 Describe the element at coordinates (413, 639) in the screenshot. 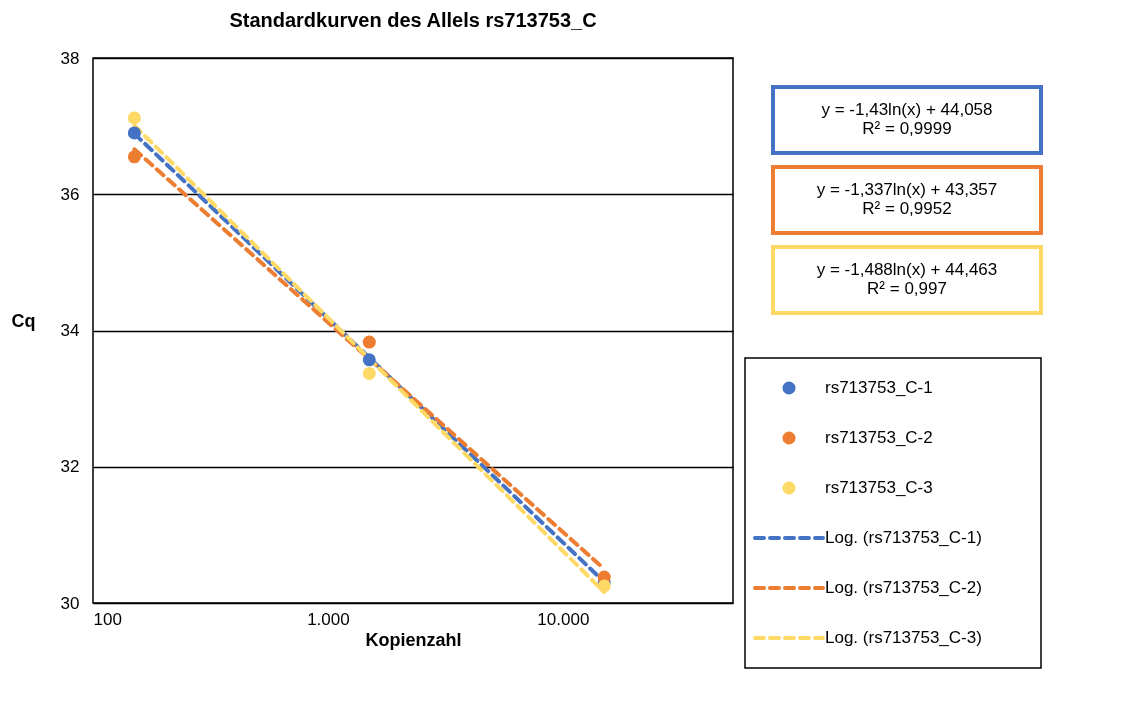

I see `x-axis-title: Kopienzahl` at that location.